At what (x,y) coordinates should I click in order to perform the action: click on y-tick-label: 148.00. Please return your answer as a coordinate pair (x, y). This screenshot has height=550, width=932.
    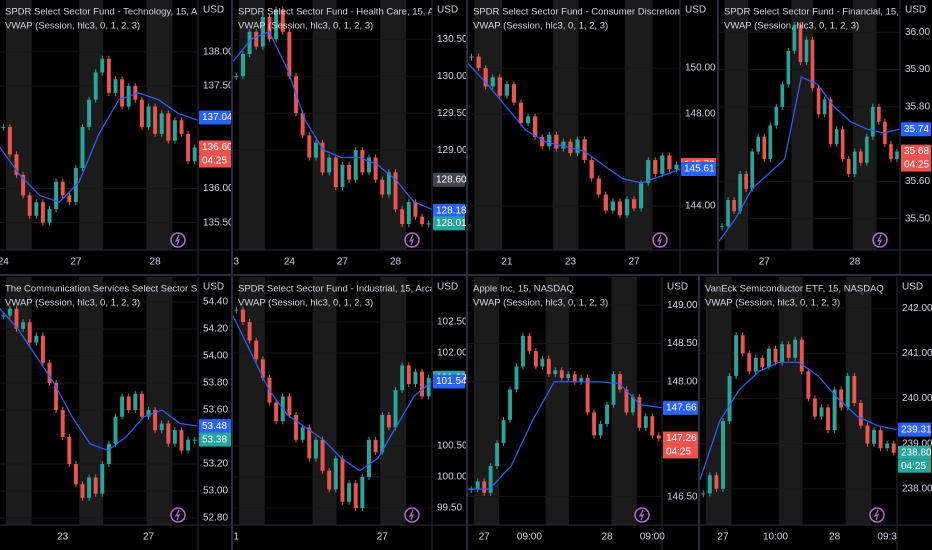
    Looking at the image, I should click on (700, 114).